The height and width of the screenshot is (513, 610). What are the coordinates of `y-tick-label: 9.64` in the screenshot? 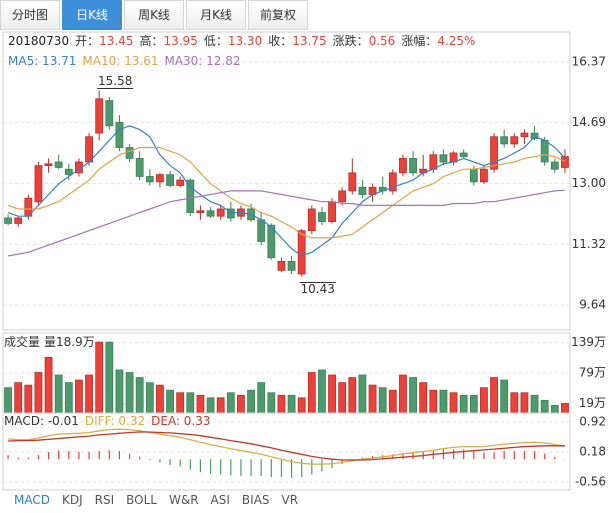 It's located at (592, 305).